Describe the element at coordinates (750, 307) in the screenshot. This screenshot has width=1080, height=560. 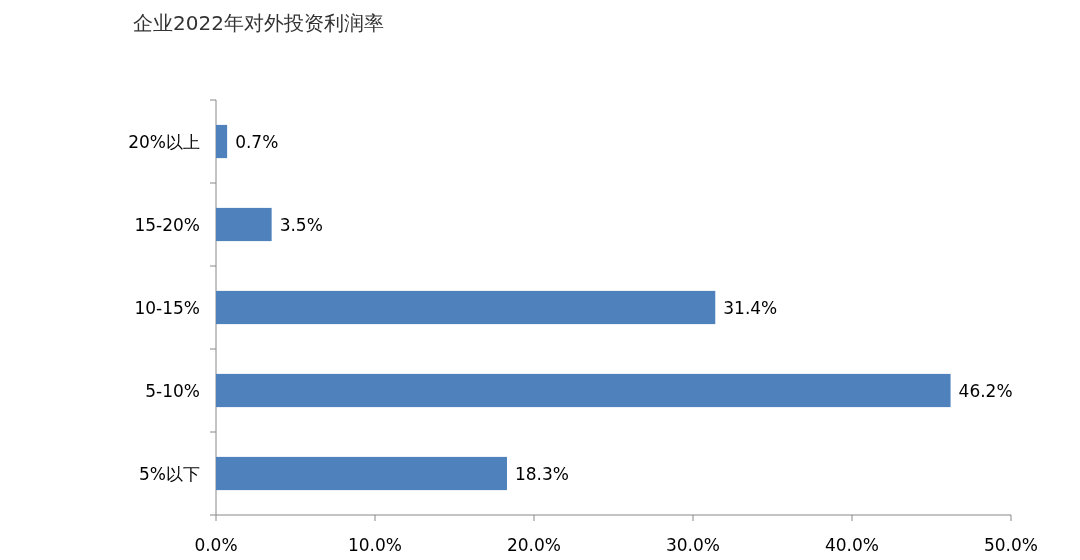
I see `text: 31.4%` at that location.